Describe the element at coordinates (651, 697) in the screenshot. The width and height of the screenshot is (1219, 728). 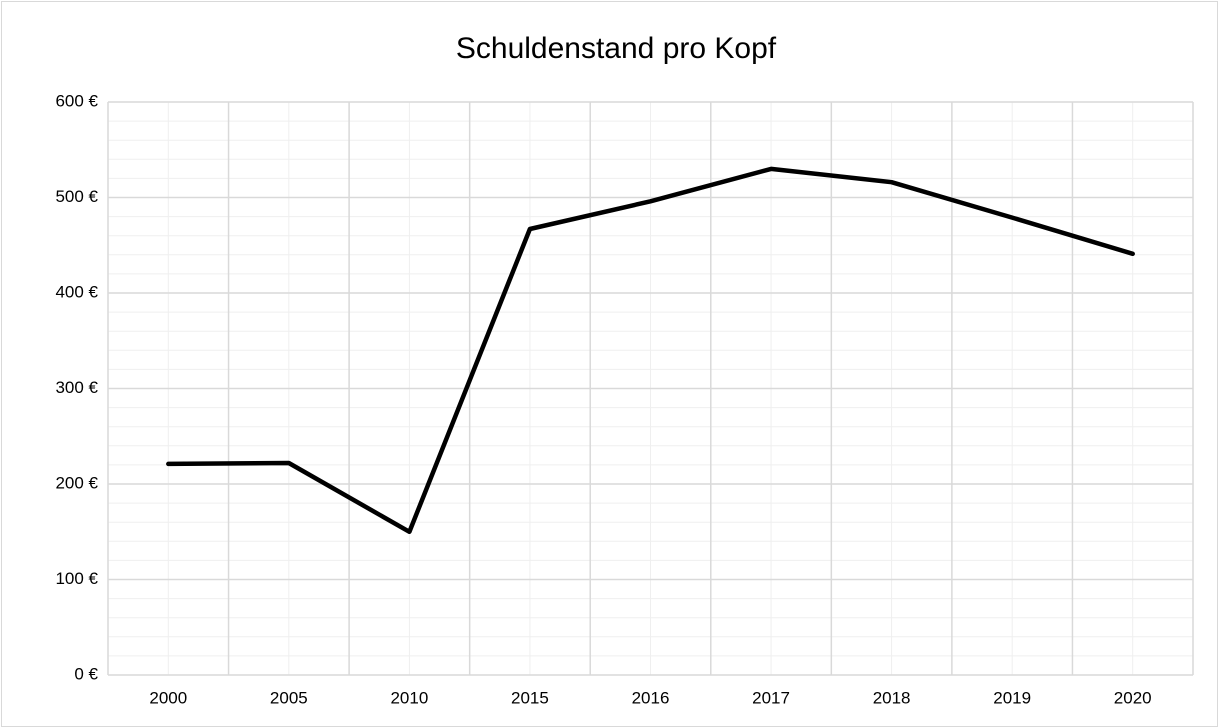
I see `x-tick-label: 2016` at that location.